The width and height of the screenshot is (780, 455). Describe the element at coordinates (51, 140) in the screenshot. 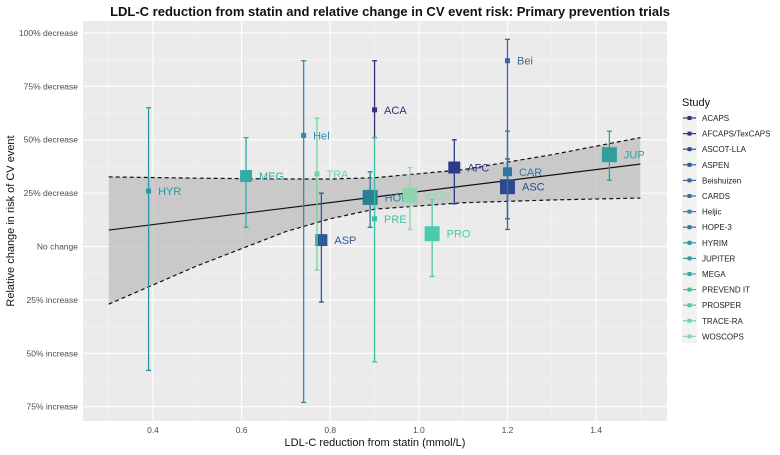

I see `y-tick-label: 50% decrease` at that location.